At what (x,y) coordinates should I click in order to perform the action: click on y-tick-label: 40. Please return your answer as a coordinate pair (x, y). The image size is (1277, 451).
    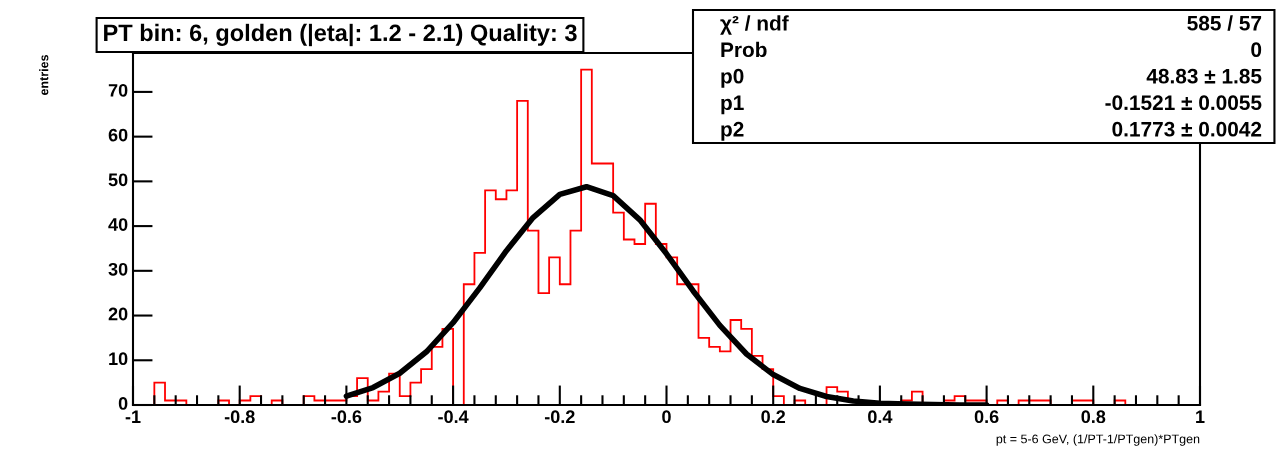
    Looking at the image, I should click on (118, 224).